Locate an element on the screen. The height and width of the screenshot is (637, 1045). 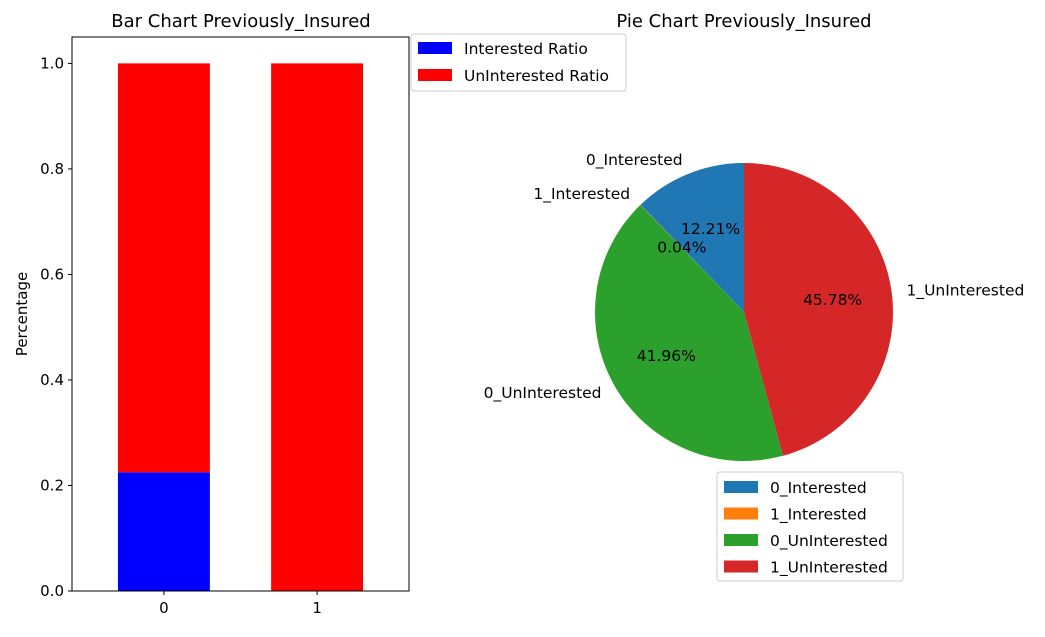
bar-legend-label: Interested Ratio is located at coordinates (526, 49).